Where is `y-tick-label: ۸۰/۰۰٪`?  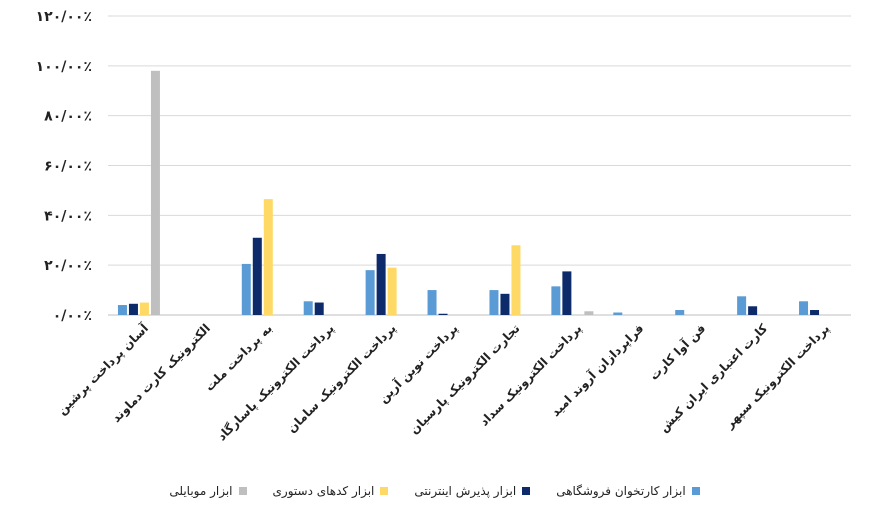
y-tick-label: ۸۰/۰۰٪ is located at coordinates (68, 117).